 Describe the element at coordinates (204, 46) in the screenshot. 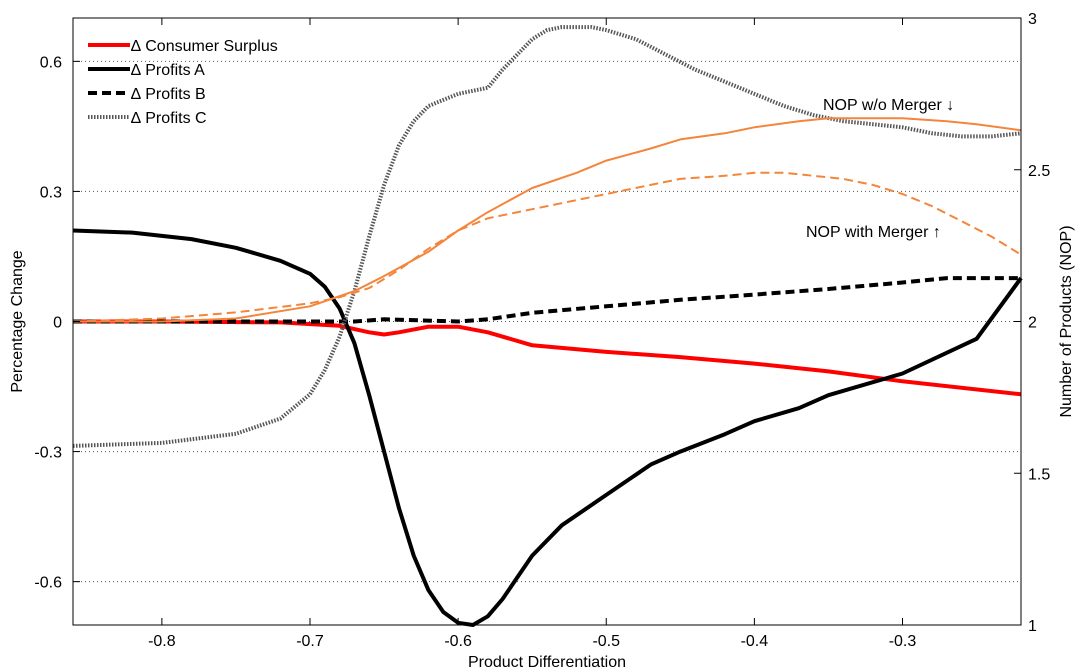

I see `legend-label: ∆ Consumer Surplus` at that location.